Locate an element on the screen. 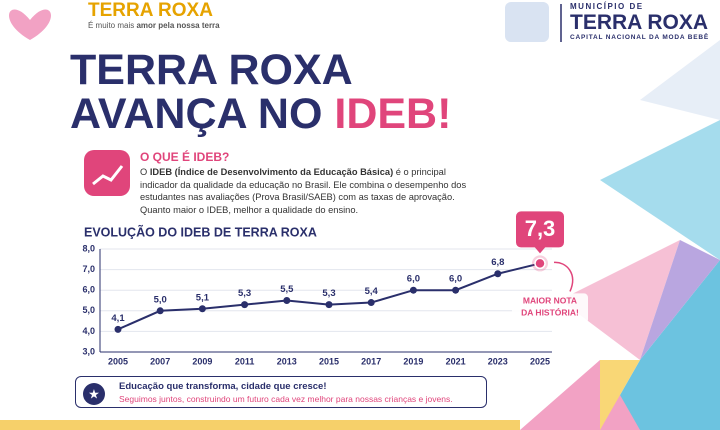 This screenshot has height=430, width=720. headline-line: TERRA ROXA is located at coordinates (211, 70).